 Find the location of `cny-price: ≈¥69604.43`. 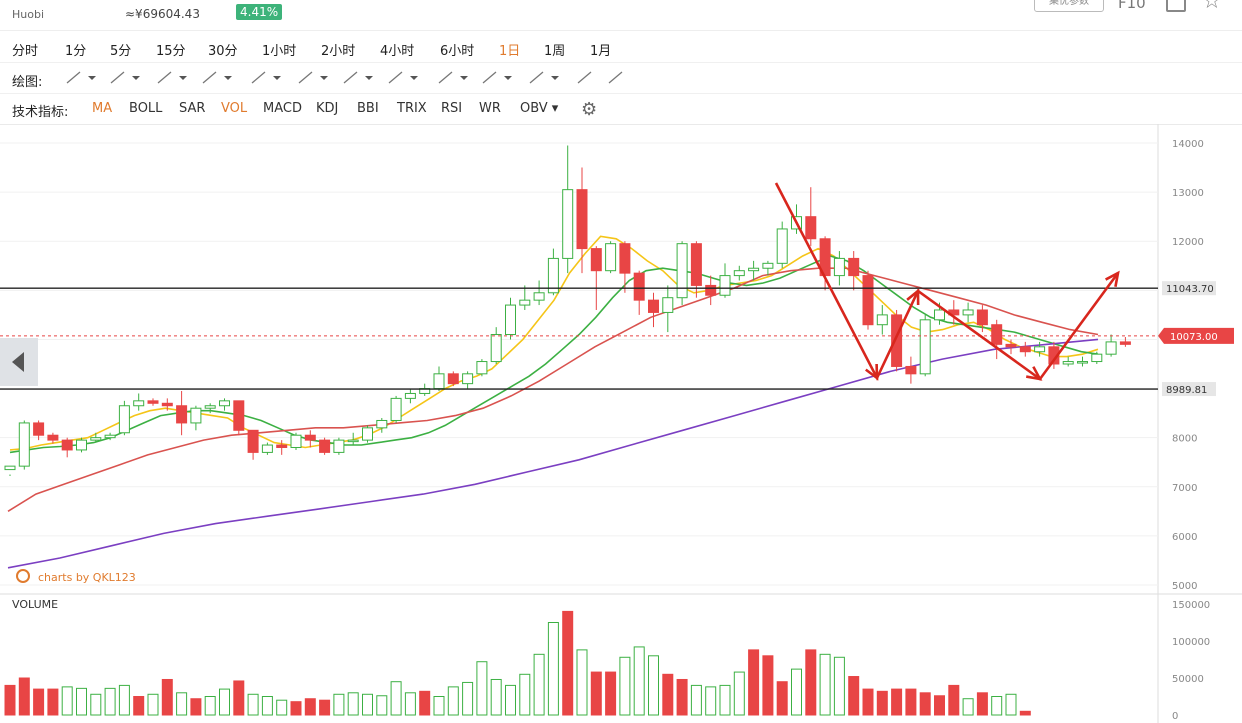

cny-price: ≈¥69604.43 is located at coordinates (162, 14).